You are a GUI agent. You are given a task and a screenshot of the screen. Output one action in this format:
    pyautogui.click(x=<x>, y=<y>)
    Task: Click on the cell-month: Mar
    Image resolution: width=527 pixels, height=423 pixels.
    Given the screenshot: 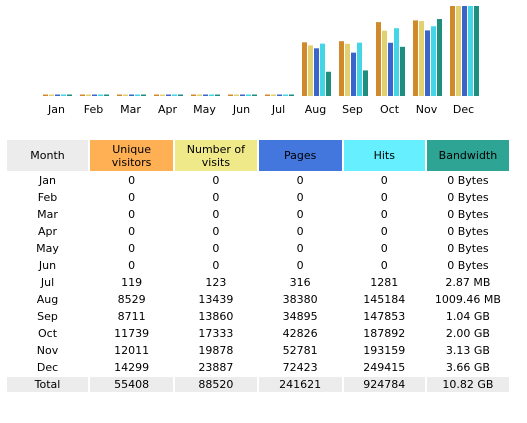 What is the action you would take?
    pyautogui.click(x=47, y=214)
    